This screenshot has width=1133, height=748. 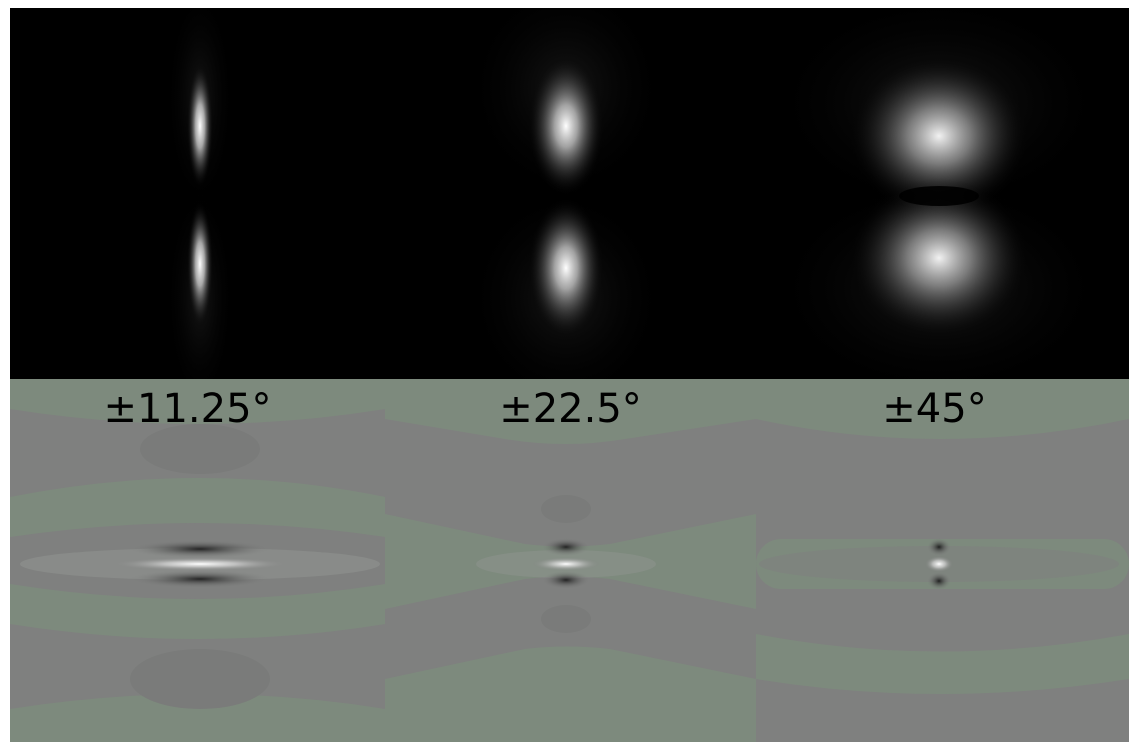 What do you see at coordinates (939, 196) in the screenshot?
I see `center-dark-spot` at bounding box center [939, 196].